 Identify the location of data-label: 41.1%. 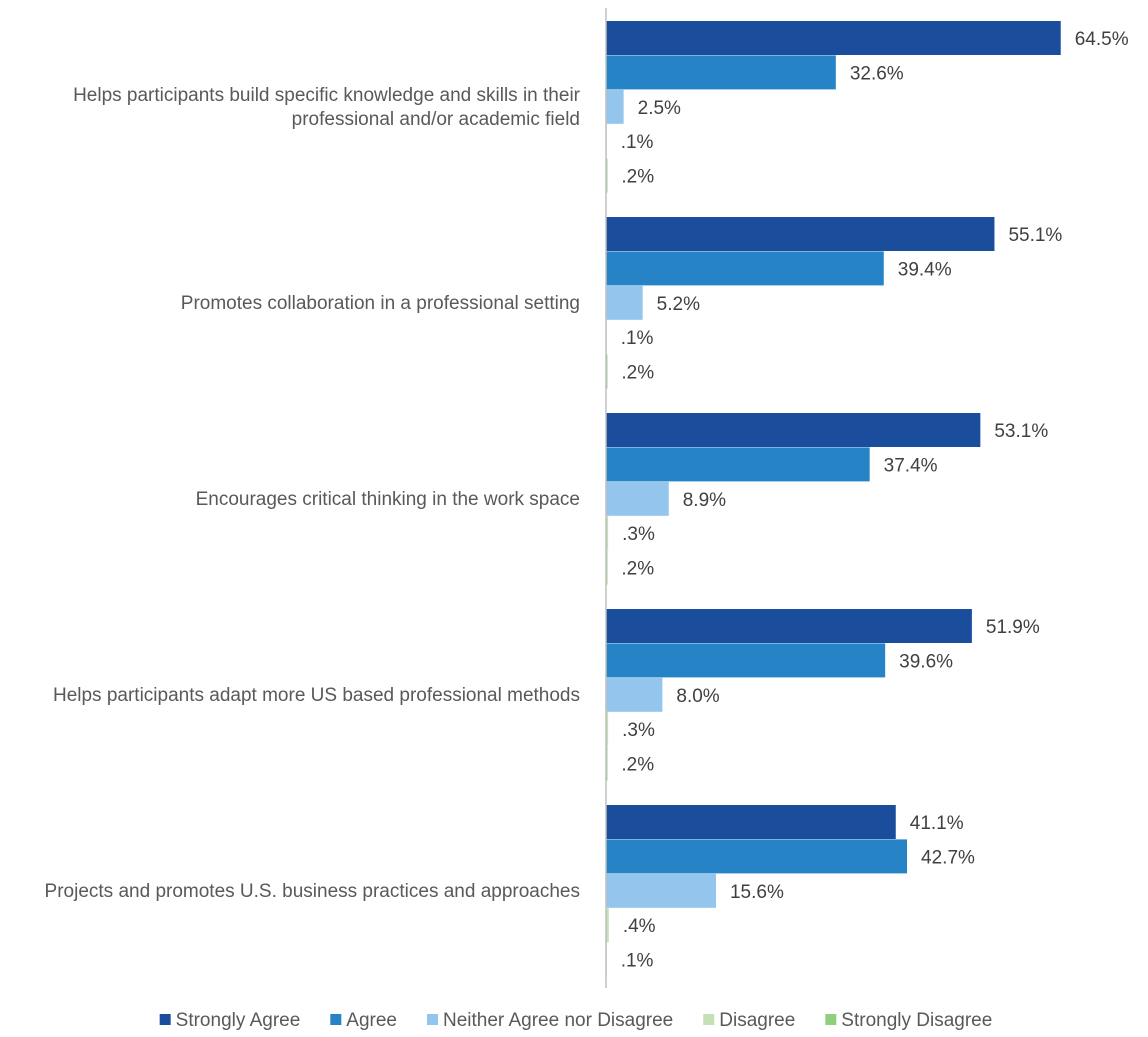
(937, 823).